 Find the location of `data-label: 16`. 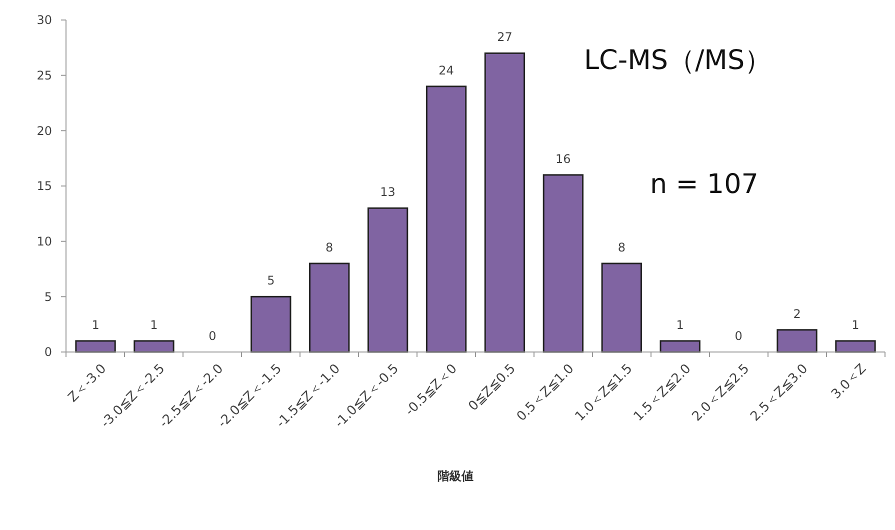

data-label: 16 is located at coordinates (563, 159).